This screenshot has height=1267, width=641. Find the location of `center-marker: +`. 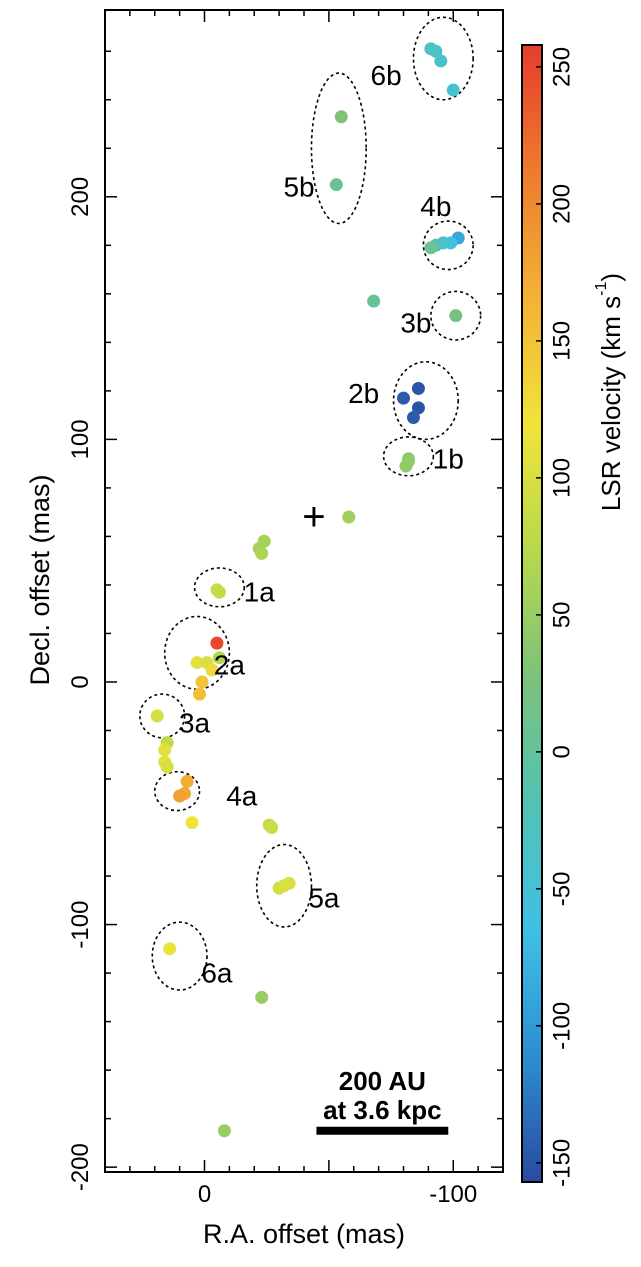

center-marker: + is located at coordinates (313, 517).